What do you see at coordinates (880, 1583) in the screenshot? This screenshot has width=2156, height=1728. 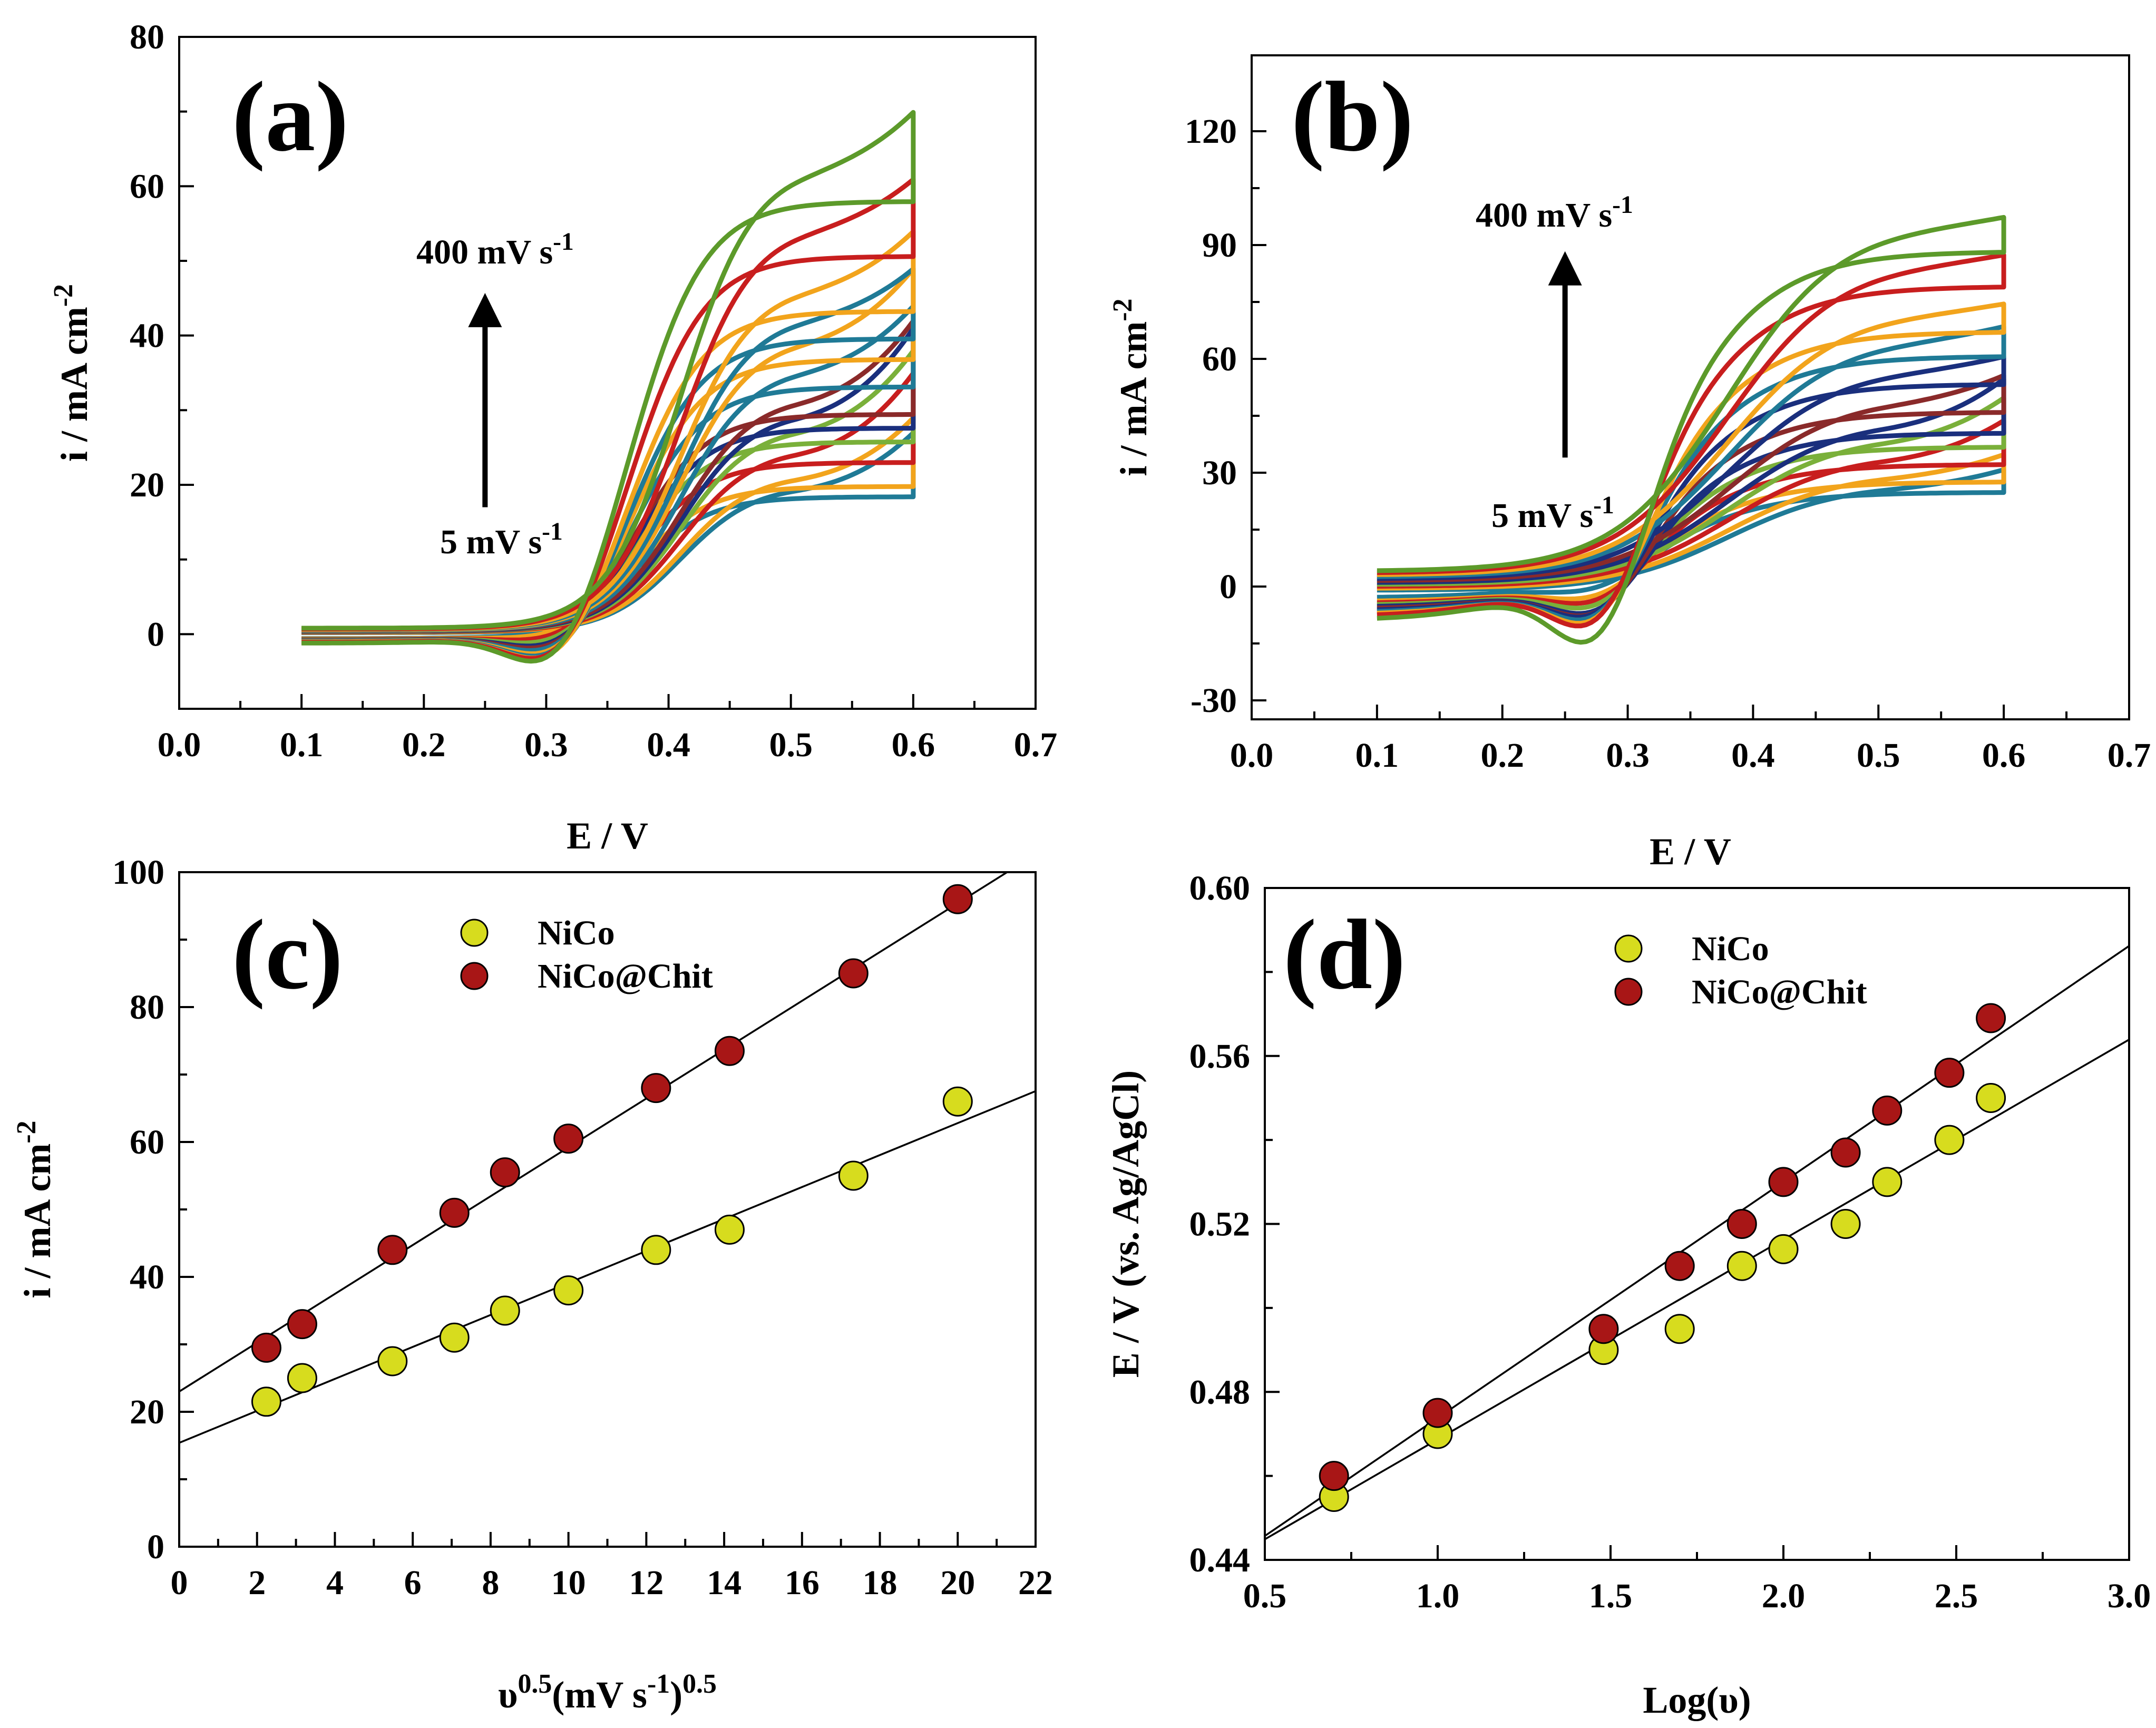 I see `x-tick-label: 18` at bounding box center [880, 1583].